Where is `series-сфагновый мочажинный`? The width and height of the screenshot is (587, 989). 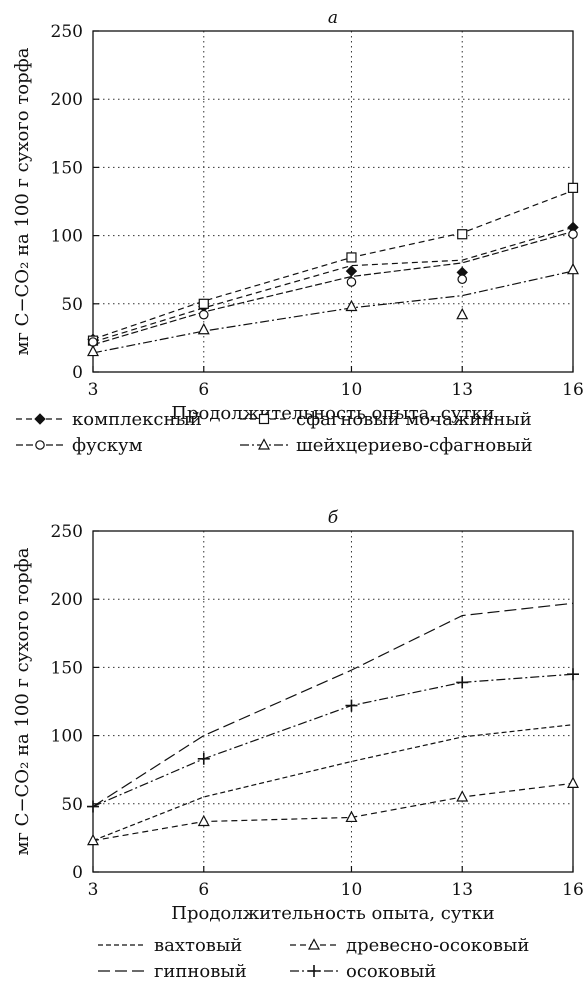
series-сфагновый мочажинный is located at coordinates (333, 264).